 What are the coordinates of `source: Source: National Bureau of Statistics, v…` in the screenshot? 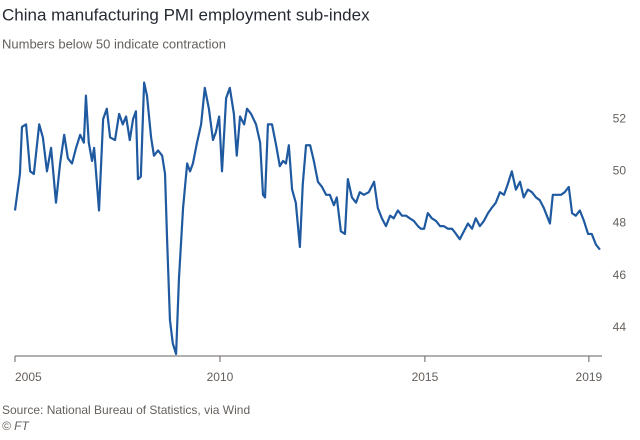 It's located at (126, 410).